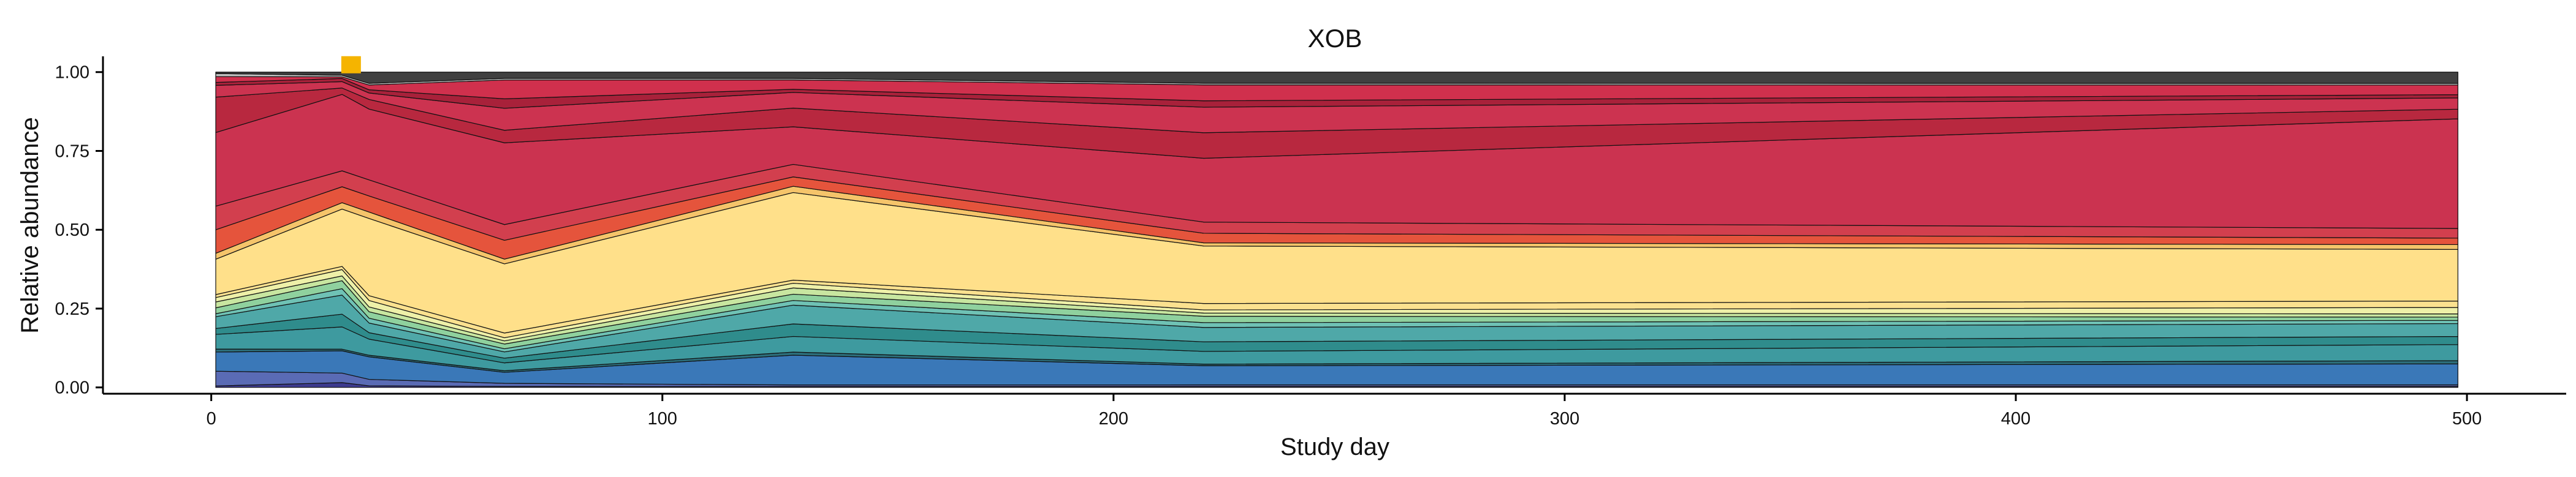 The height and width of the screenshot is (477, 2576). I want to click on y-axis-title: Relative abundance, so click(30, 225).